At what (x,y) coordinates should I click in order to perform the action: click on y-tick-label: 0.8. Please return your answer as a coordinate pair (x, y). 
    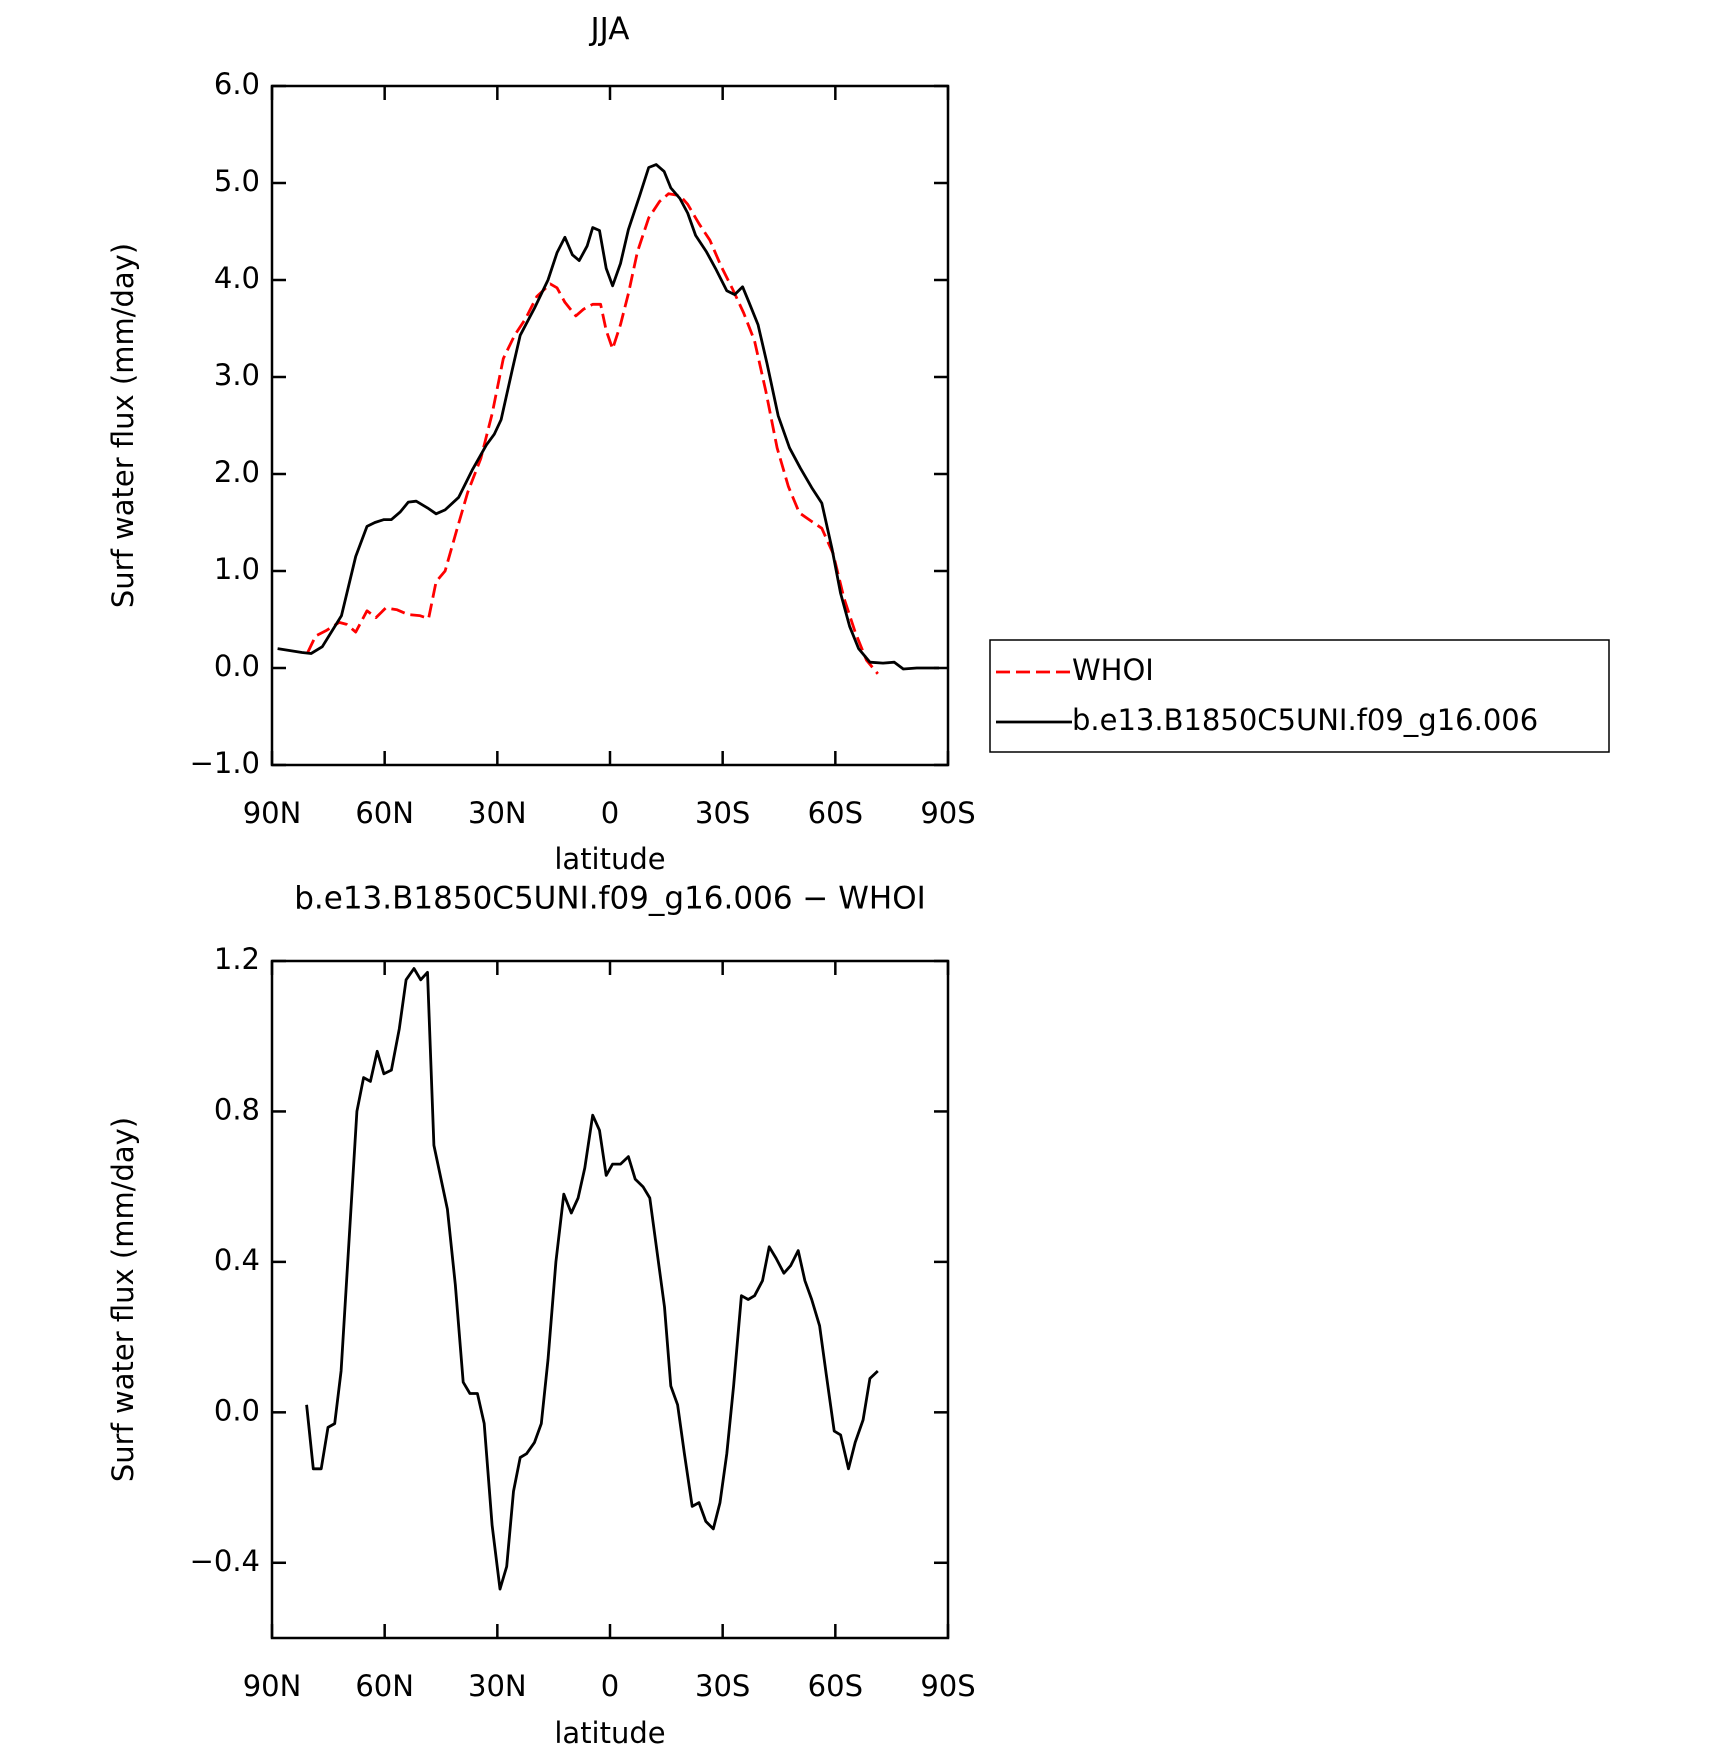
    Looking at the image, I should click on (237, 1109).